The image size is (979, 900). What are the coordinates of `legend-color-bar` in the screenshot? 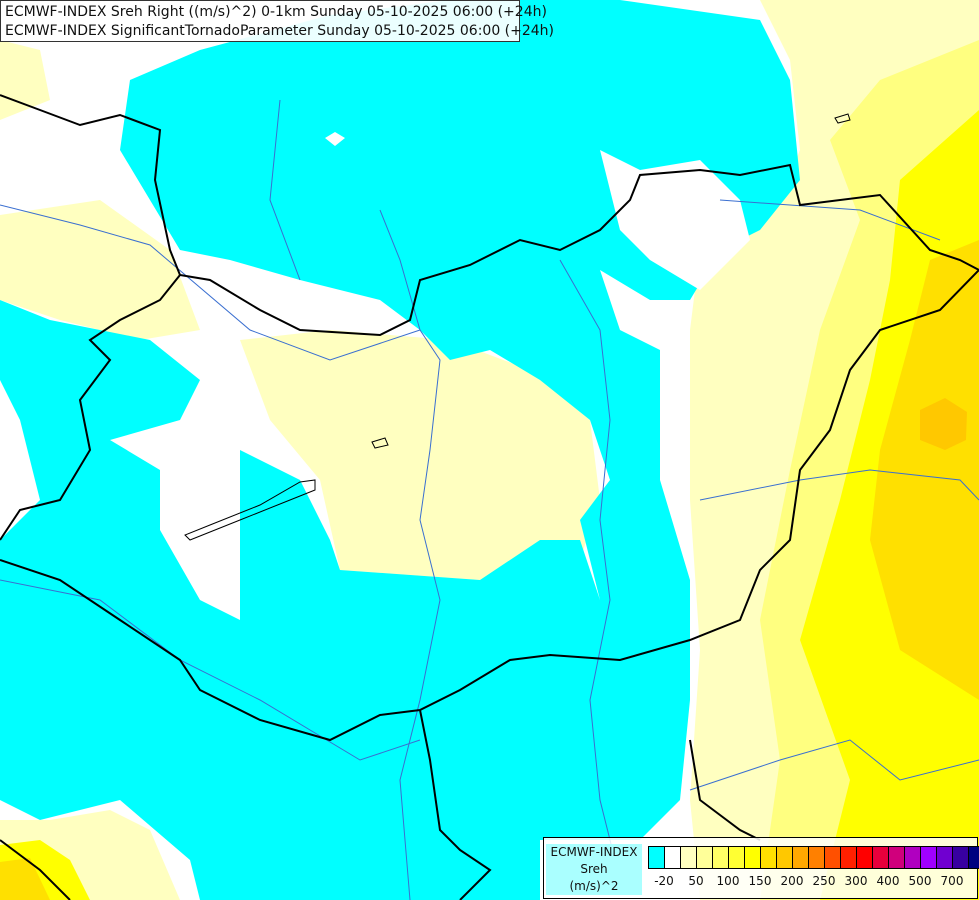 It's located at (813, 857).